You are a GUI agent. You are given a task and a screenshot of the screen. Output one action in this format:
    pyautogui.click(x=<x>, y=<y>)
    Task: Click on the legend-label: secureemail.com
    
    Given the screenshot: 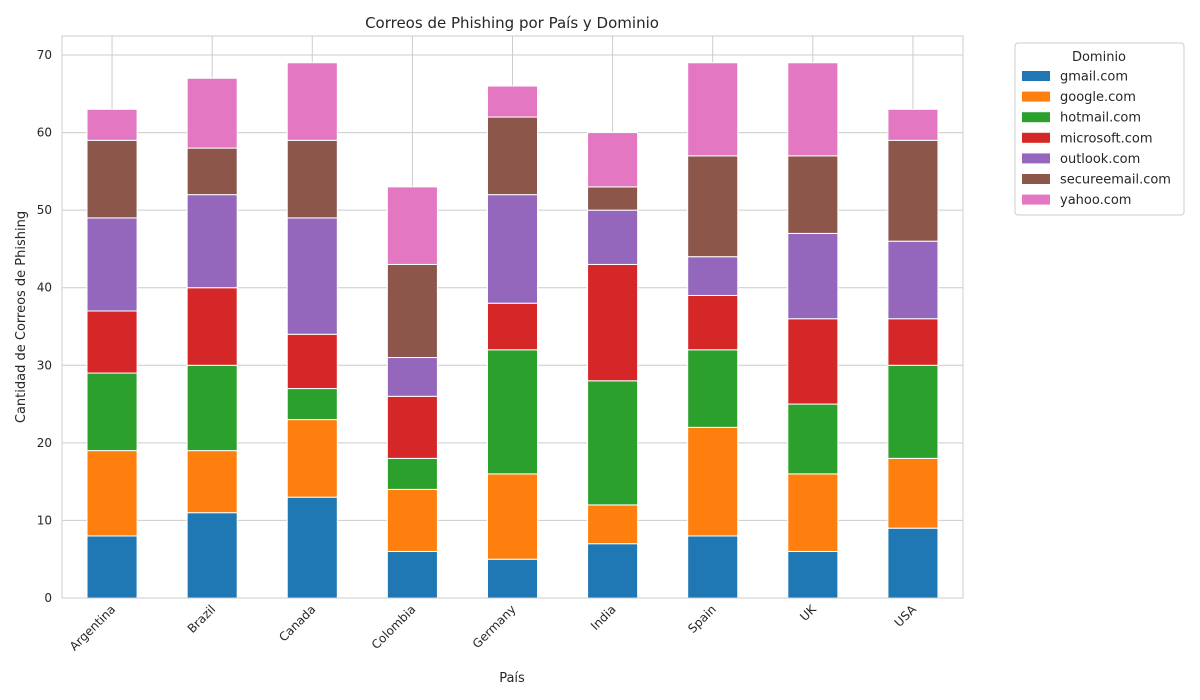 What is the action you would take?
    pyautogui.click(x=1115, y=180)
    